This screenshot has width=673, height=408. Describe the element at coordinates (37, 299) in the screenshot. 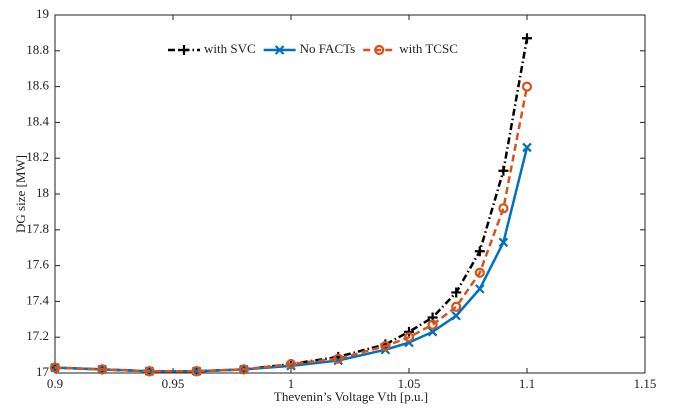

I see `y-tick-label: 17.4` at that location.